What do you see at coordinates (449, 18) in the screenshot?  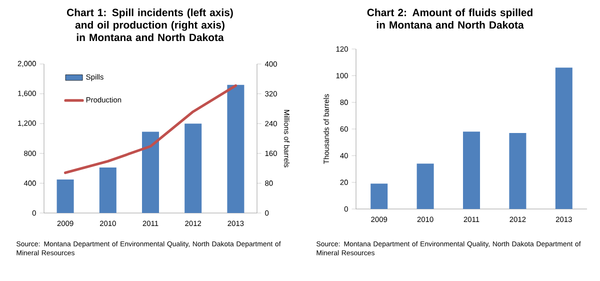 I see `chart-title: Chart 2: Amount of fluids spilled in Montana and North Dakota` at bounding box center [449, 18].